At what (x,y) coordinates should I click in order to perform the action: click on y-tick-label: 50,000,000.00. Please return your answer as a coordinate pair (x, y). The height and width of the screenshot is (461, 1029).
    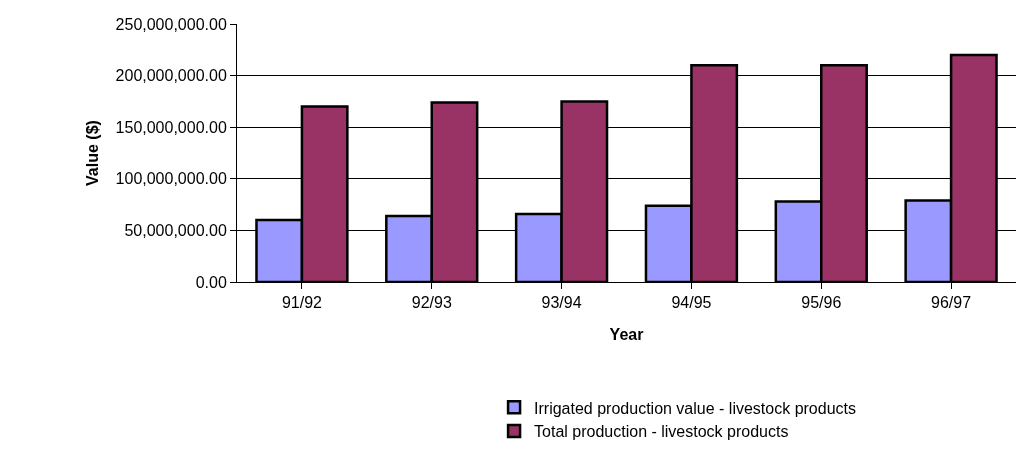
    Looking at the image, I should click on (175, 230).